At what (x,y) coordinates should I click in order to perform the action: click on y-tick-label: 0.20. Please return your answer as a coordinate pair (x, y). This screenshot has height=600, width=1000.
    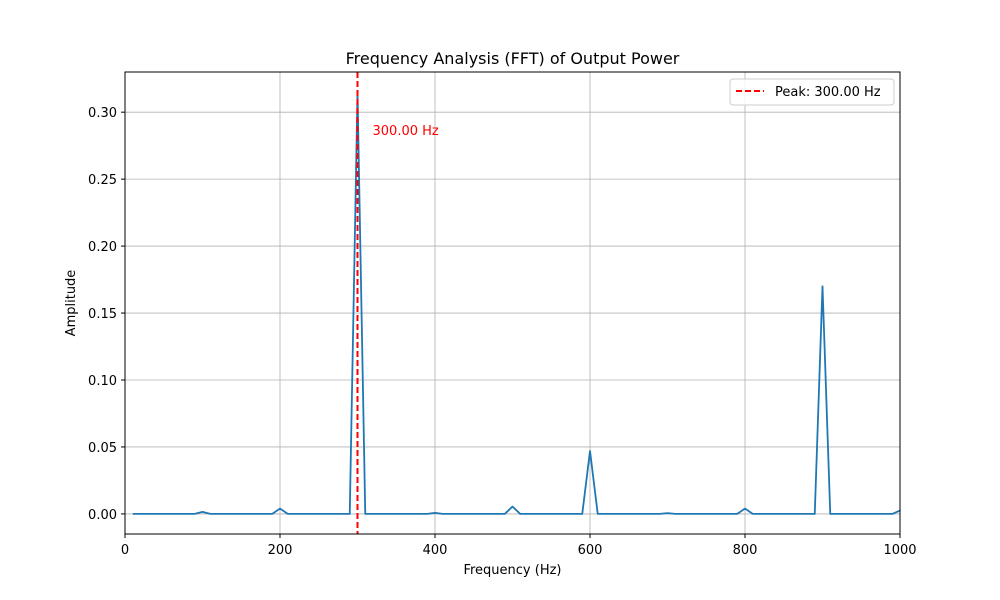
    Looking at the image, I should click on (102, 247).